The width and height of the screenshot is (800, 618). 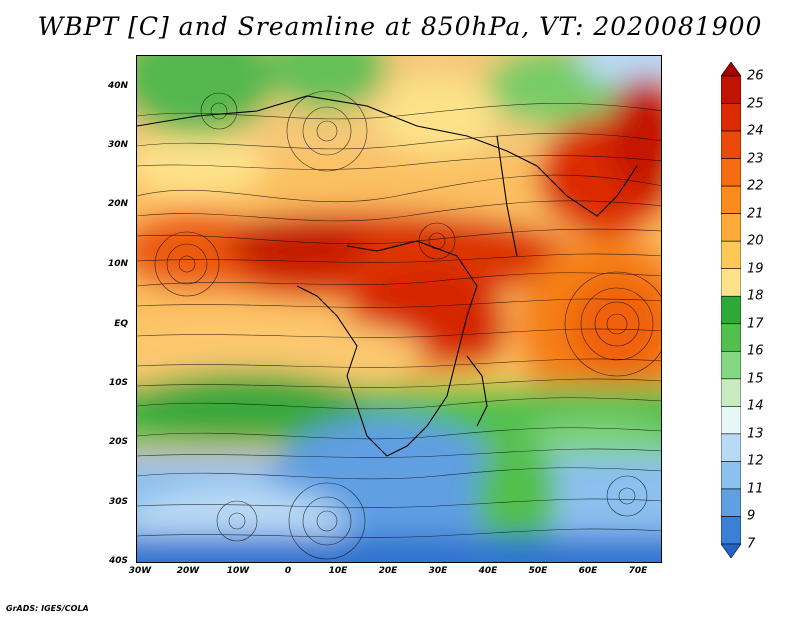 I want to click on colorbar-label: 16, so click(x=755, y=351).